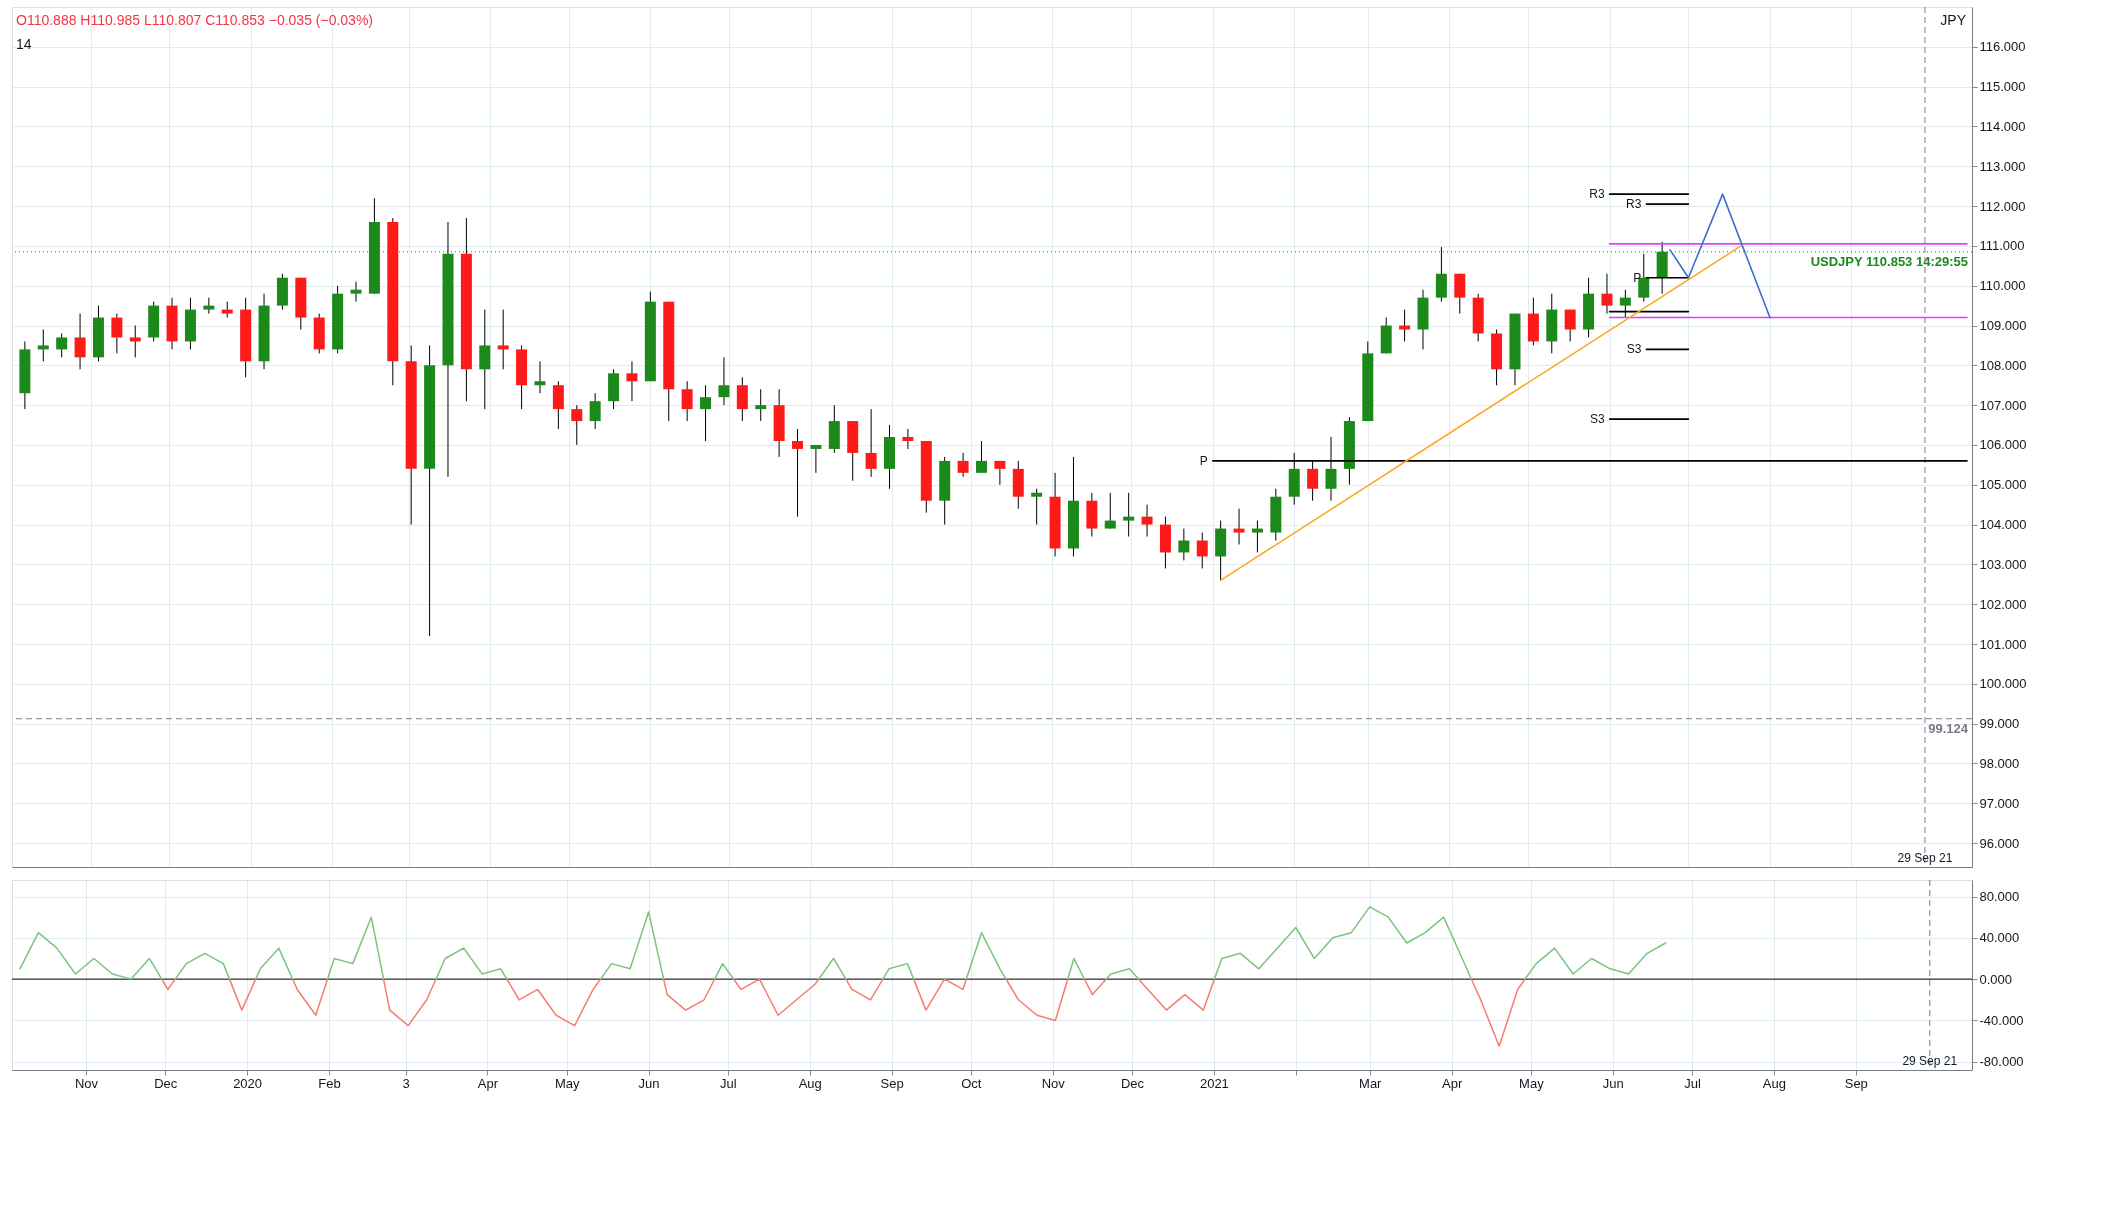  I want to click on y-tick-label: 98.000, so click(1999, 763).